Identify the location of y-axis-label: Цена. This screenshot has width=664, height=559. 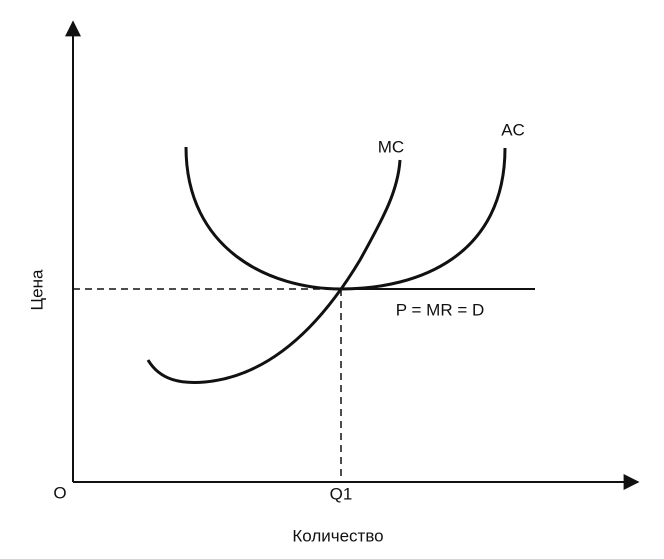
(36, 289).